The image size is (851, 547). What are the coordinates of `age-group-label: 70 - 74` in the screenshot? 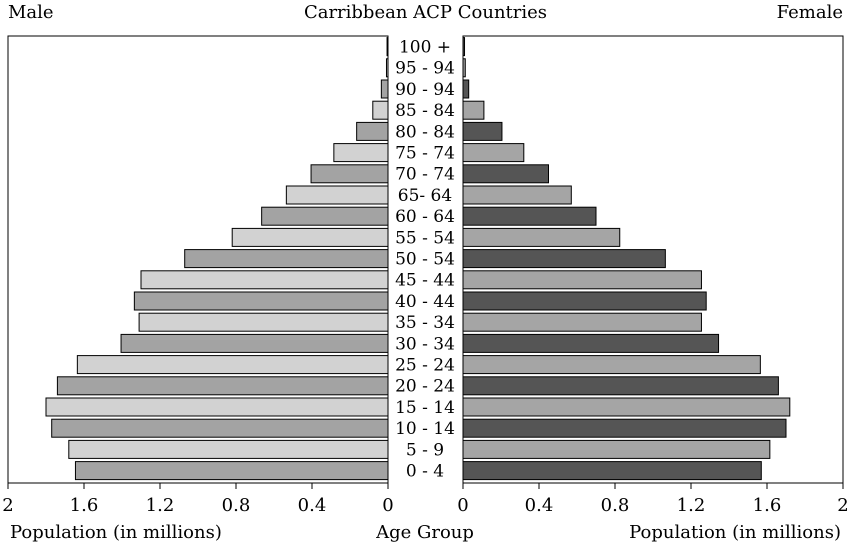 It's located at (425, 175).